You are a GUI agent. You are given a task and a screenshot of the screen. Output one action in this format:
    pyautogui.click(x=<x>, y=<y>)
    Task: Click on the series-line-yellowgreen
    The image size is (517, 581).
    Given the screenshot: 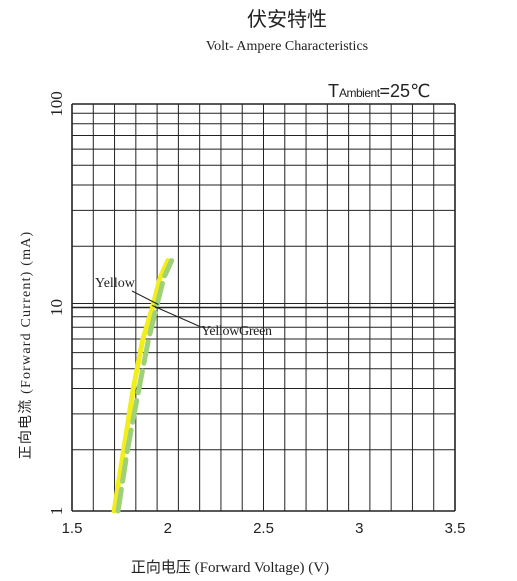 What is the action you would take?
    pyautogui.click(x=145, y=386)
    